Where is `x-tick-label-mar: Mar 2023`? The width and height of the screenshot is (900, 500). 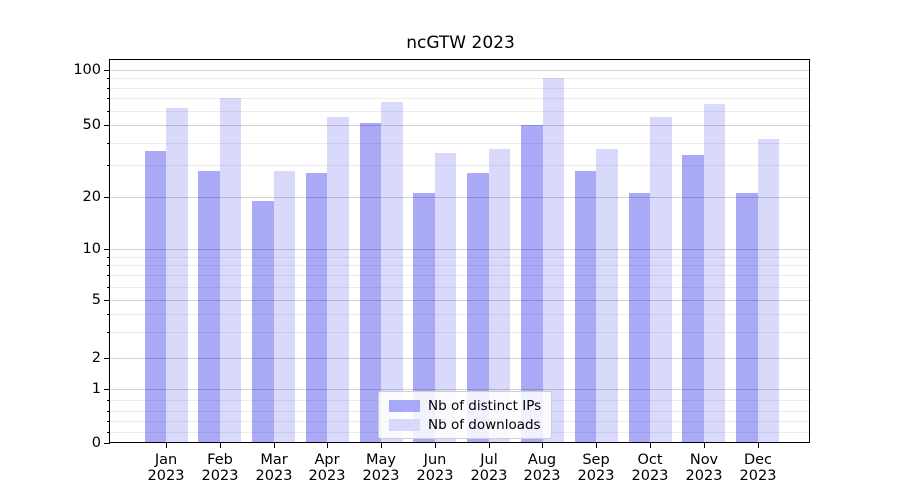
x-tick-label-mar: Mar 2023 is located at coordinates (274, 468).